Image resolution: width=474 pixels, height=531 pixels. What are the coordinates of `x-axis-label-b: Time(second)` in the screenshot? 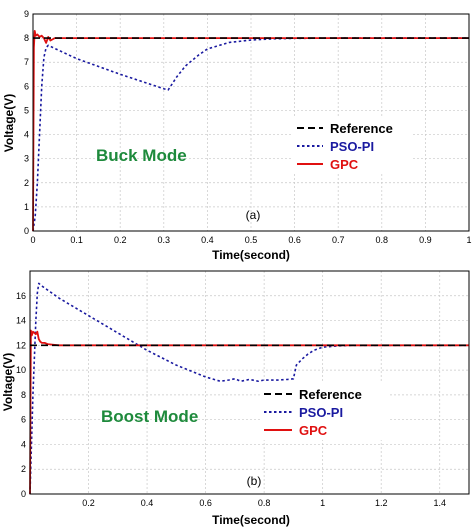 It's located at (251, 520).